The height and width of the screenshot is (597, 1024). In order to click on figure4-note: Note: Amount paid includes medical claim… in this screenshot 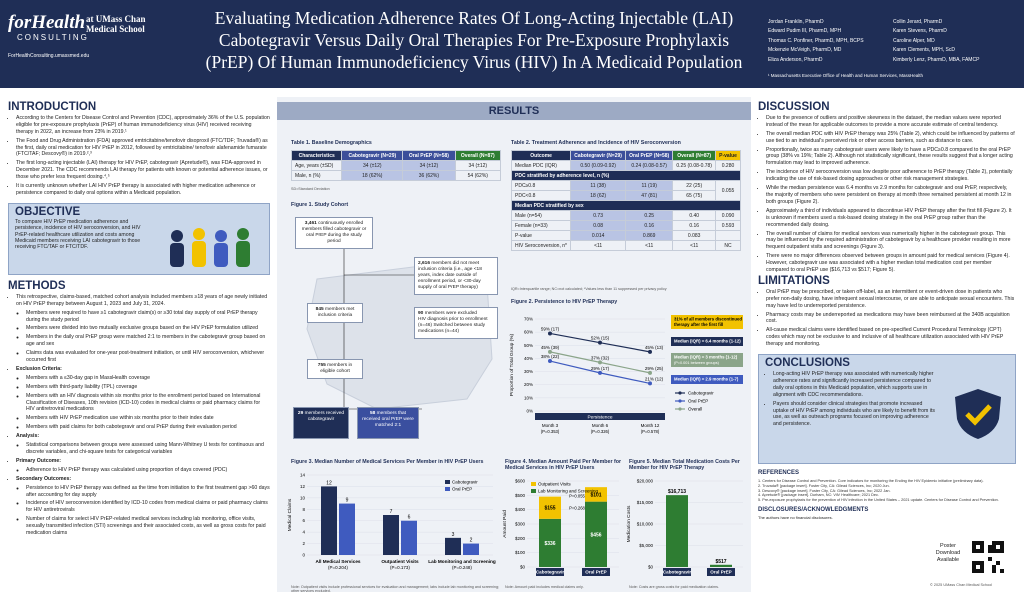, I will do `click(544, 587)`.